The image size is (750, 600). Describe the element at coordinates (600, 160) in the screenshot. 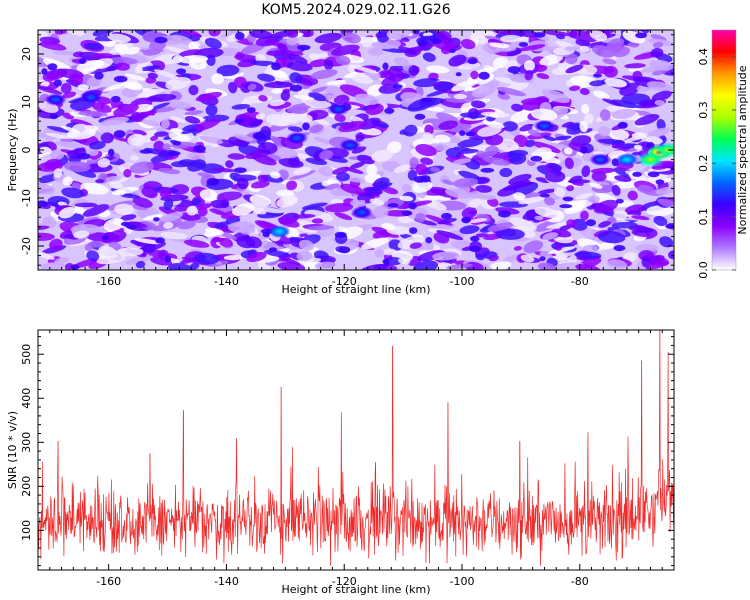

I see `heatmap-hotspot` at that location.